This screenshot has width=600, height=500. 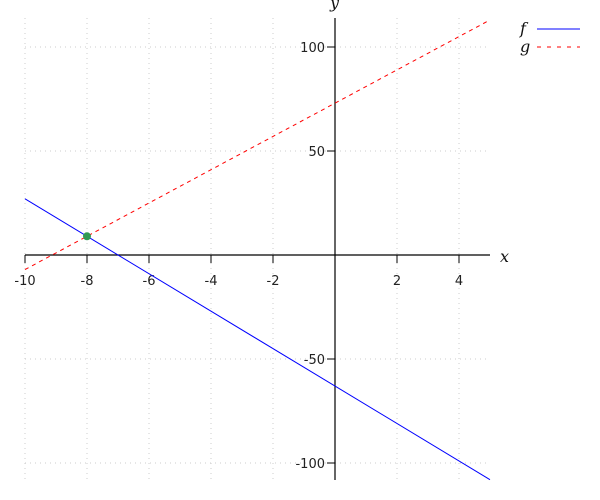 I want to click on legend-label-f: f, so click(x=524, y=28).